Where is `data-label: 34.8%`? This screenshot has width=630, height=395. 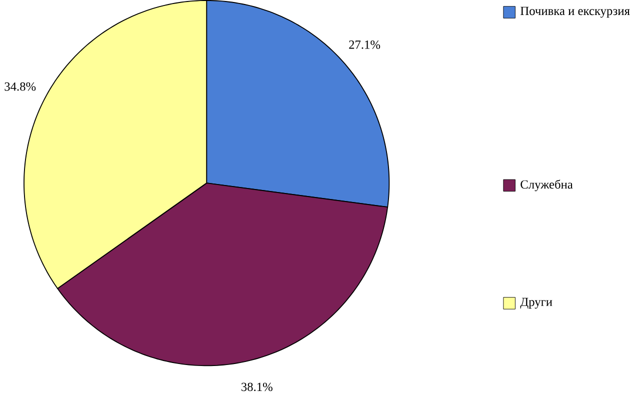 data-label: 34.8% is located at coordinates (20, 86).